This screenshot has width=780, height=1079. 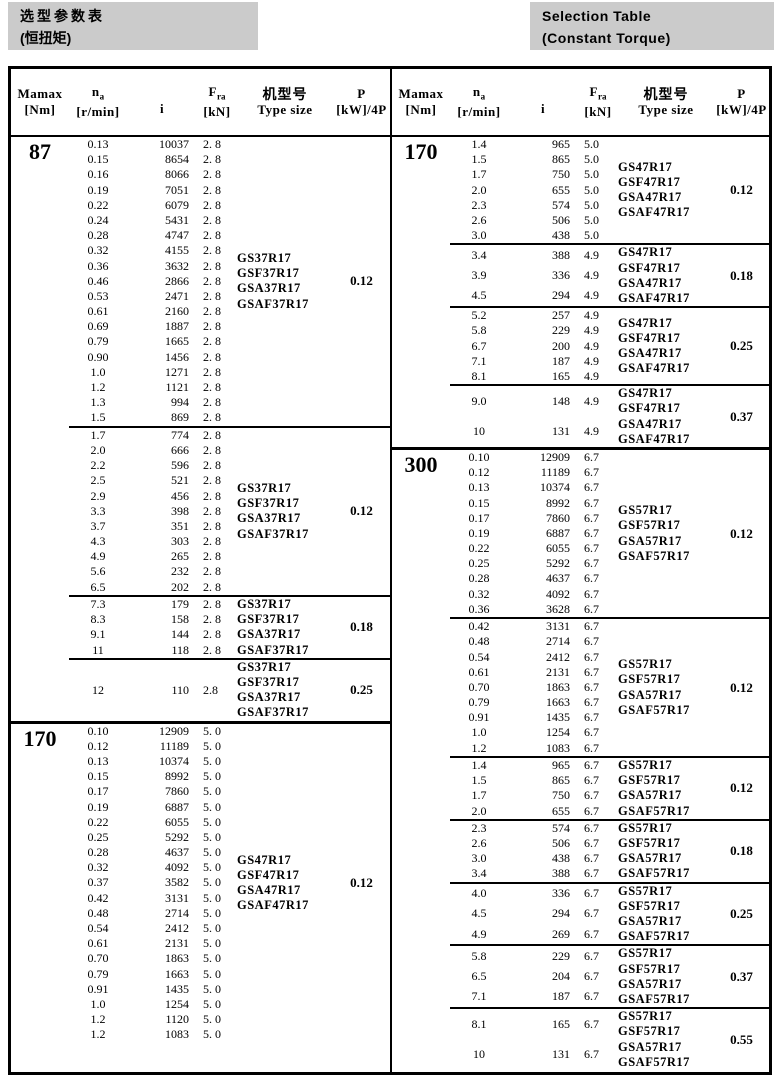 What do you see at coordinates (534, 795) in the screenshot?
I see `table-row: 1.7 750 6.7` at bounding box center [534, 795].